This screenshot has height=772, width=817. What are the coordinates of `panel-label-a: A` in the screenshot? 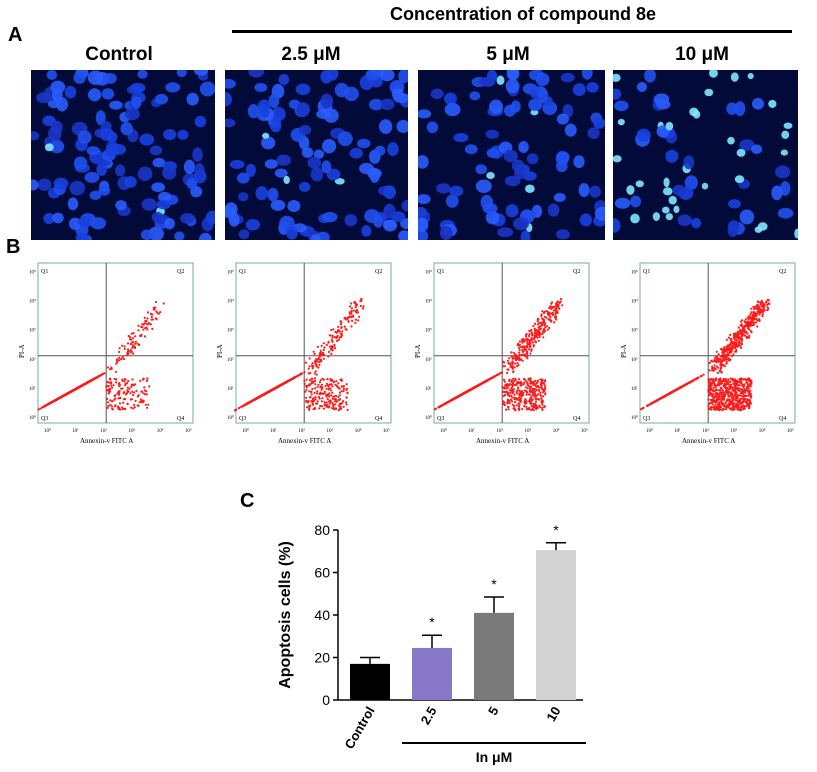 It's located at (15, 35).